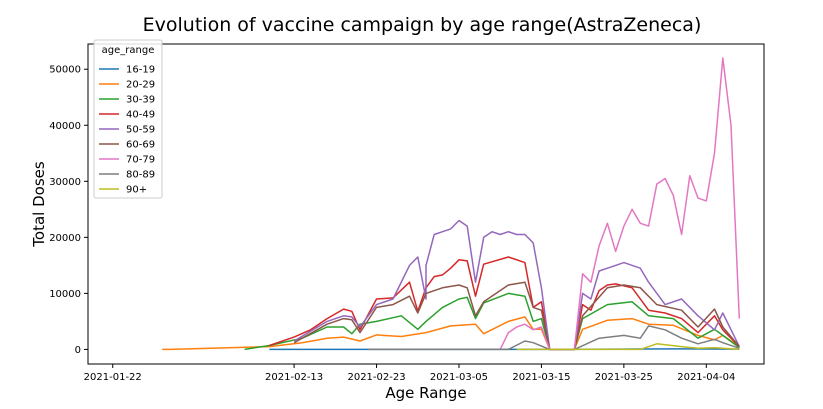  What do you see at coordinates (140, 100) in the screenshot?
I see `legend-entry: 30-39` at bounding box center [140, 100].